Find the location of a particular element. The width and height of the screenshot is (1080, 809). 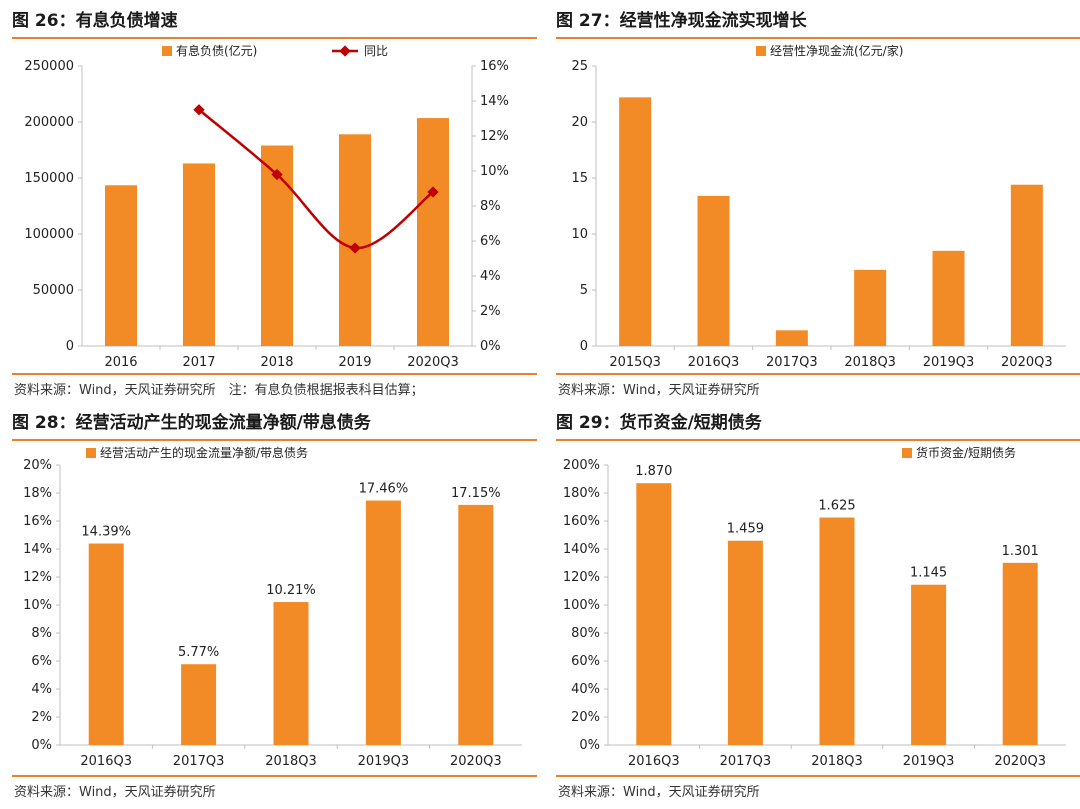

y-tick-label: 160% is located at coordinates (581, 521).